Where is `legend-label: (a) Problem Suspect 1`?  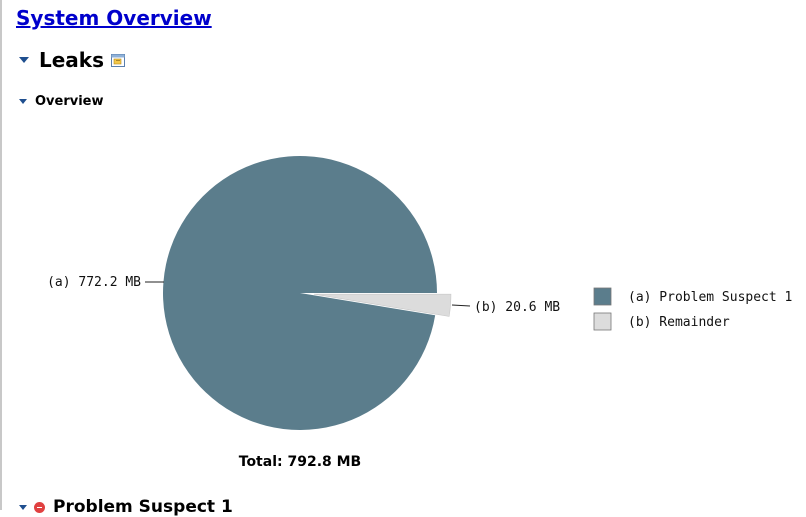 legend-label: (a) Problem Suspect 1 is located at coordinates (710, 297).